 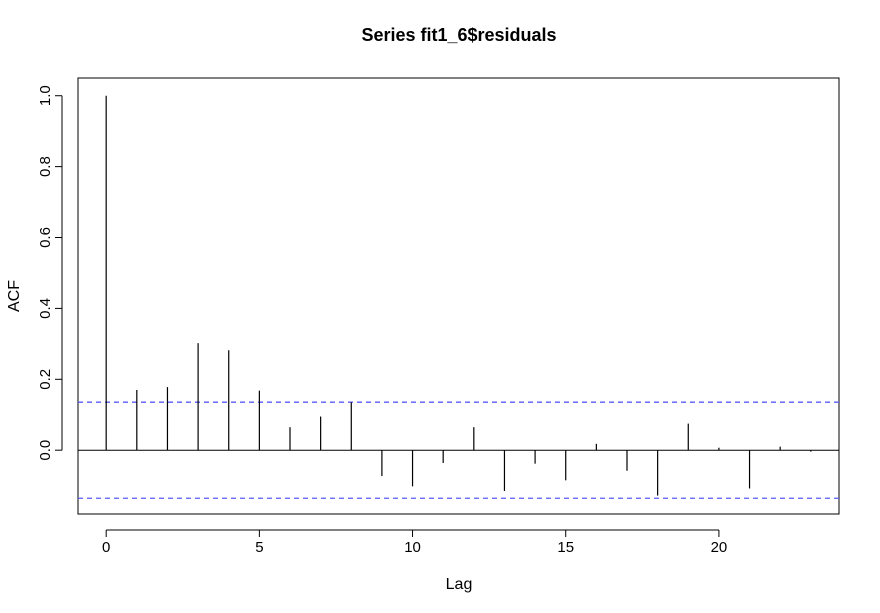 I want to click on chart-title: Series fit1_6$residuals, so click(x=458, y=35).